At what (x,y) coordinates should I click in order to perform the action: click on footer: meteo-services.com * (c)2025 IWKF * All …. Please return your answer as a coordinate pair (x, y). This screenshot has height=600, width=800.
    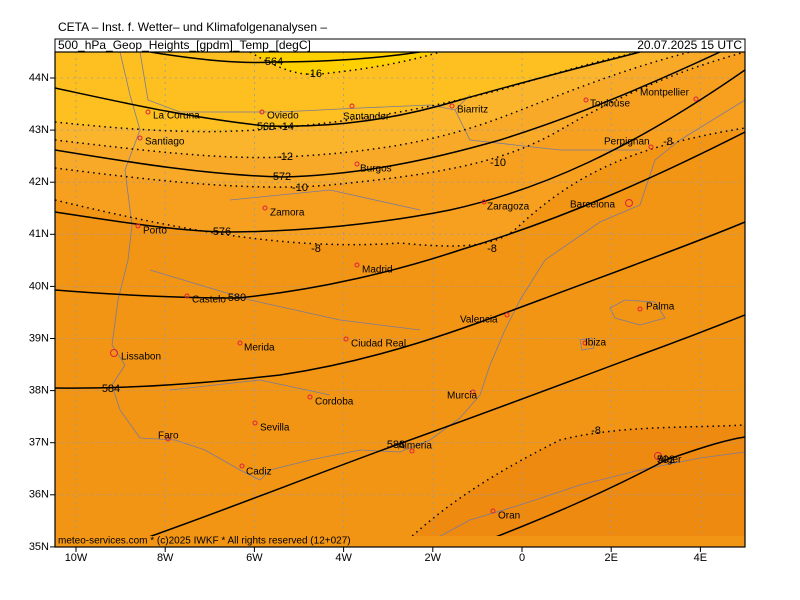
    Looking at the image, I should click on (204, 541).